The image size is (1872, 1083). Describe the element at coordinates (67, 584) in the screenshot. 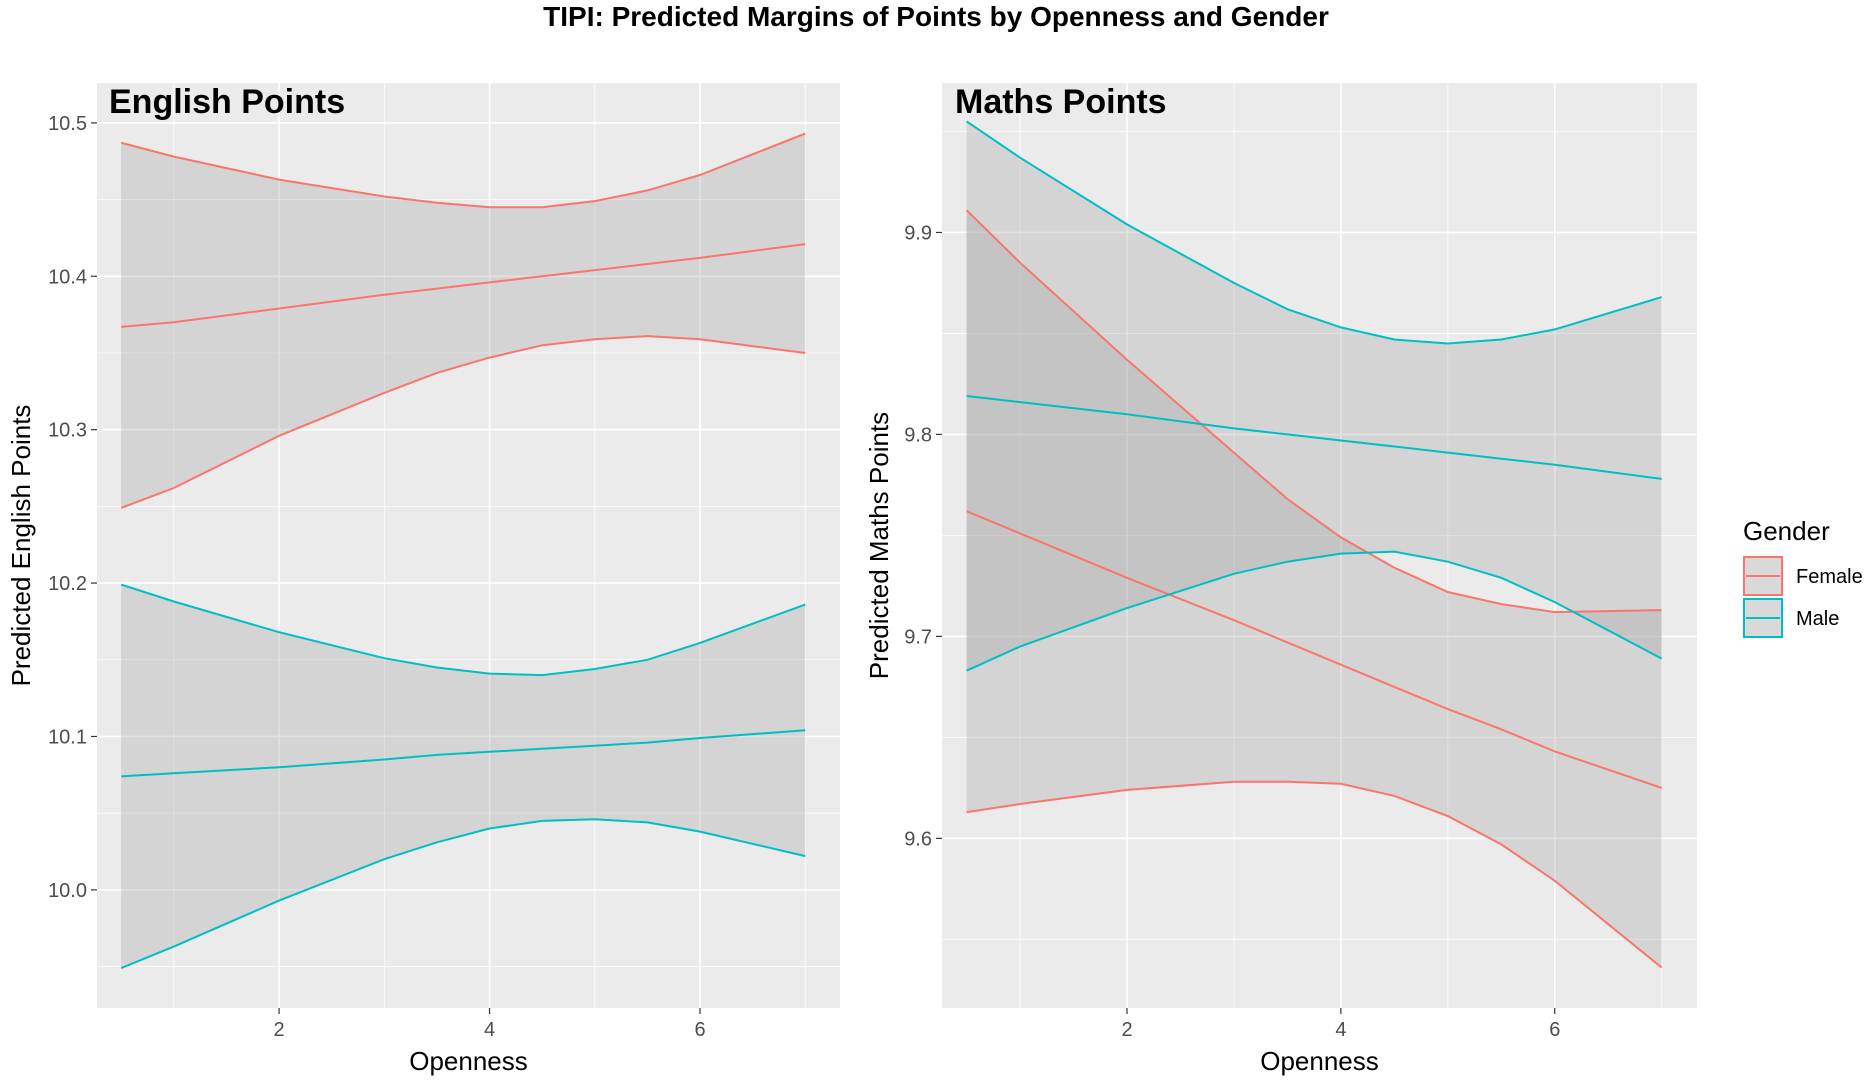

I see `y-tick-label: 10.2` at that location.